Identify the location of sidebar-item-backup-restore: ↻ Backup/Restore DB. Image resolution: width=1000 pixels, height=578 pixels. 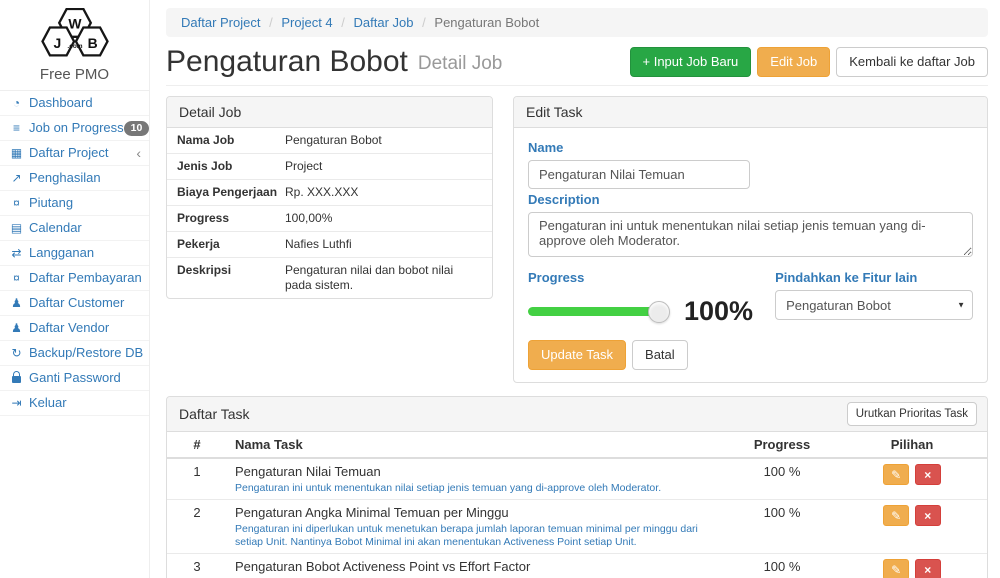
(74, 353).